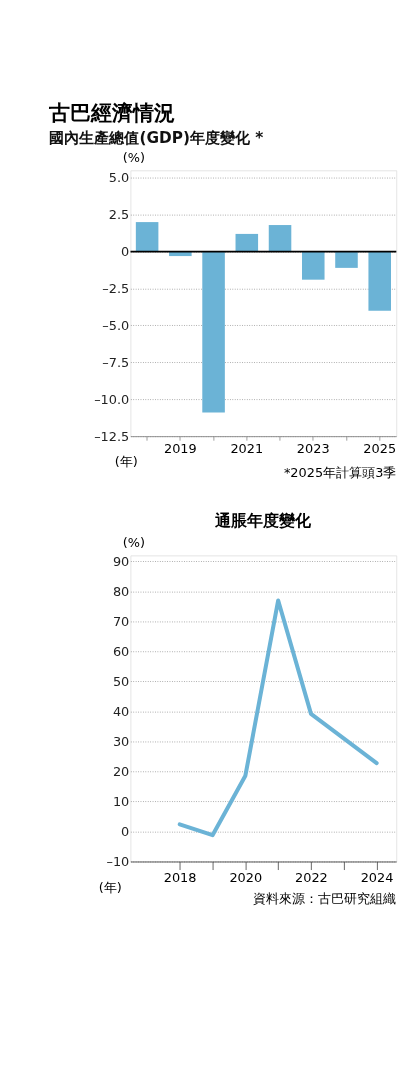  What do you see at coordinates (116, 325) in the screenshot?
I see `y-tick-label: –5.0` at bounding box center [116, 325].